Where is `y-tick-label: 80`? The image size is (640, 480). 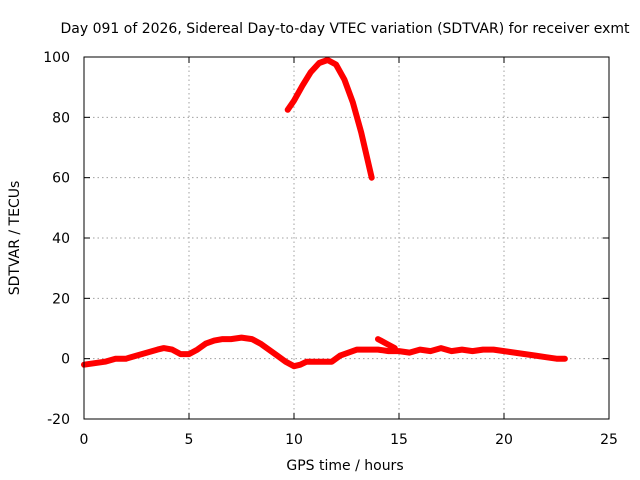 y-tick-label: 80 is located at coordinates (61, 118).